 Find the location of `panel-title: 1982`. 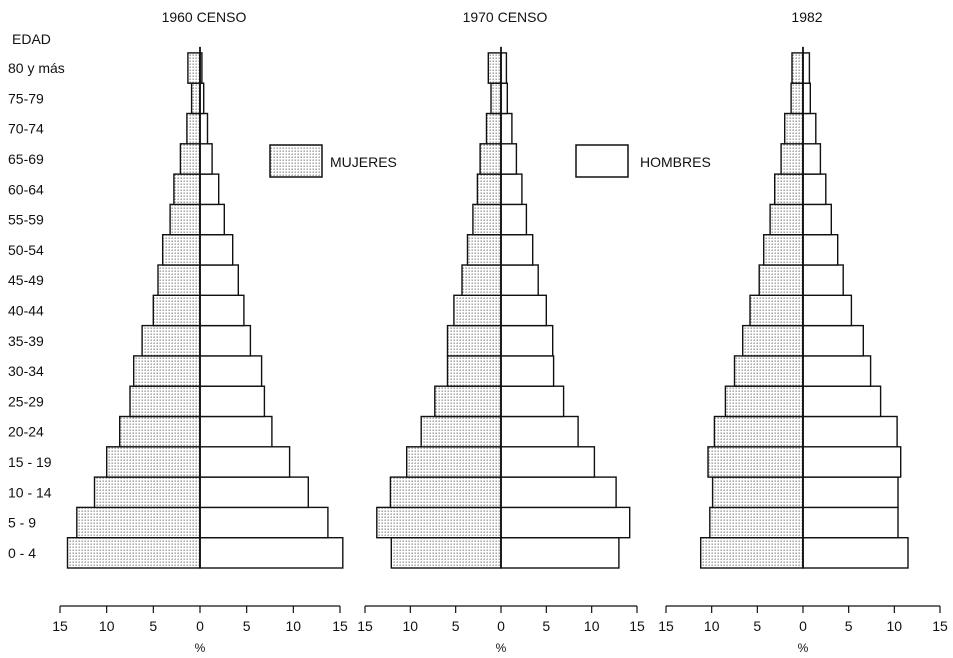

panel-title: 1982 is located at coordinates (806, 17).